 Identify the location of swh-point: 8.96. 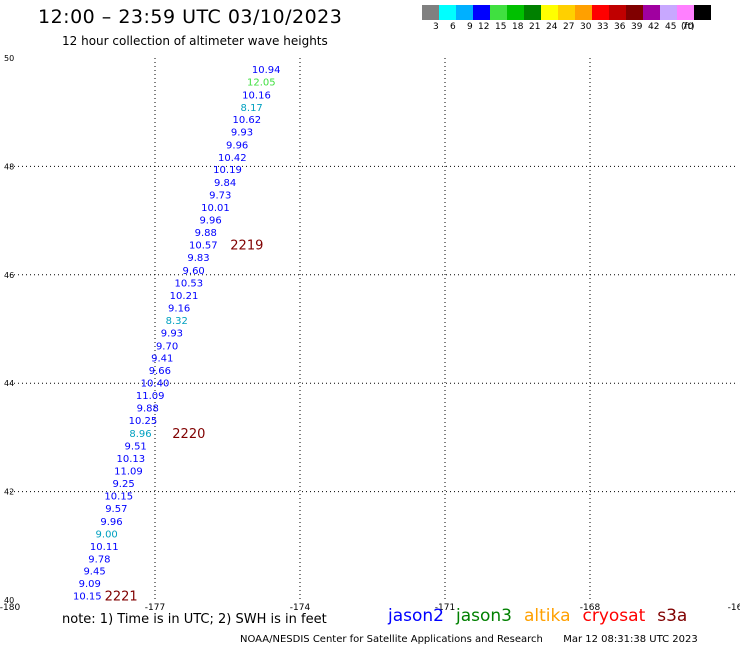
(140, 434).